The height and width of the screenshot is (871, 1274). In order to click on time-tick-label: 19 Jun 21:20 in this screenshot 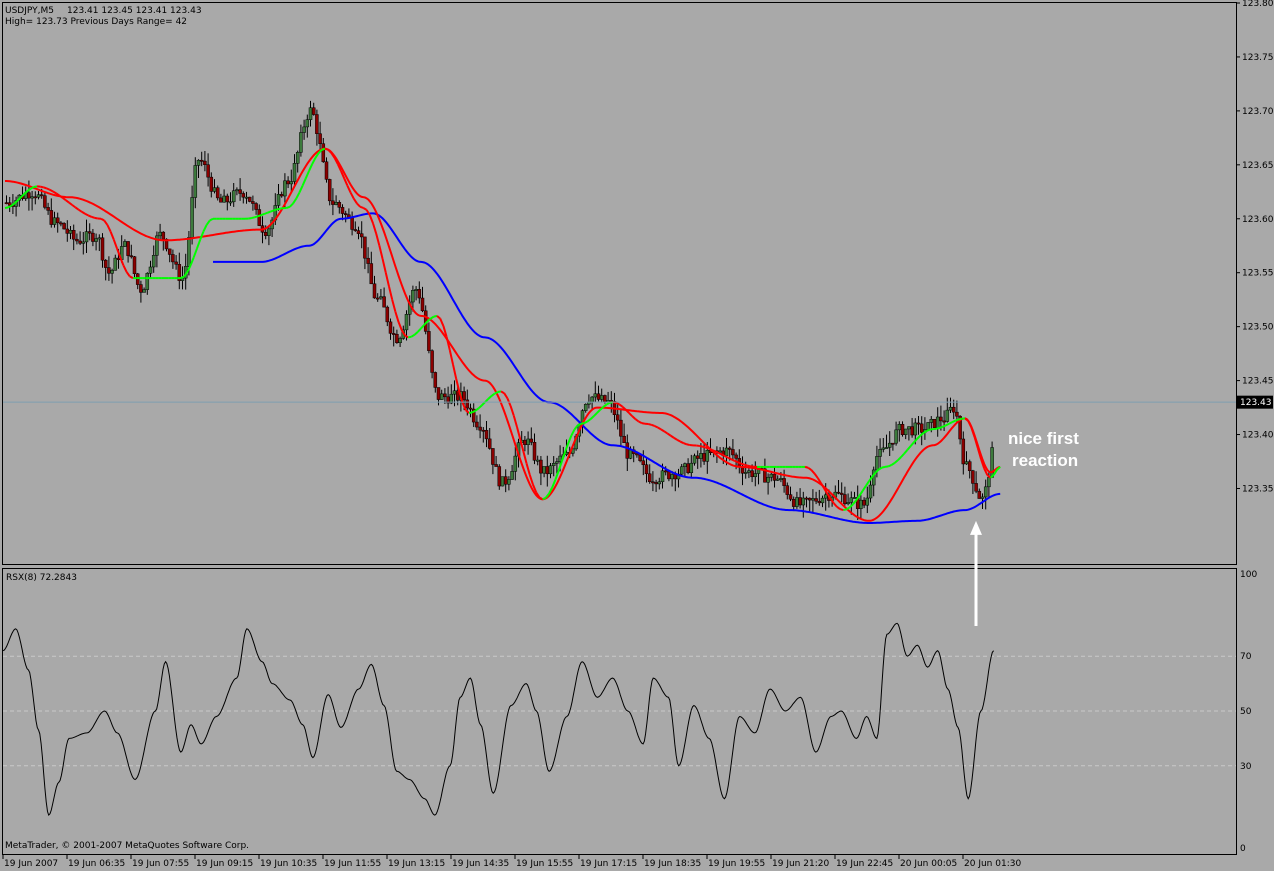, I will do `click(800, 864)`.